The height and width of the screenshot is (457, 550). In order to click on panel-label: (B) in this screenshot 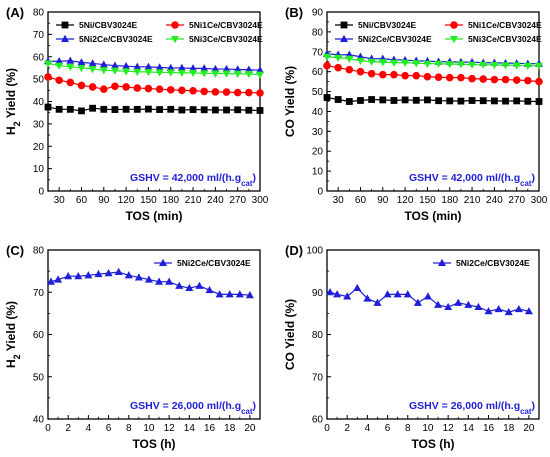, I will do `click(294, 12)`.